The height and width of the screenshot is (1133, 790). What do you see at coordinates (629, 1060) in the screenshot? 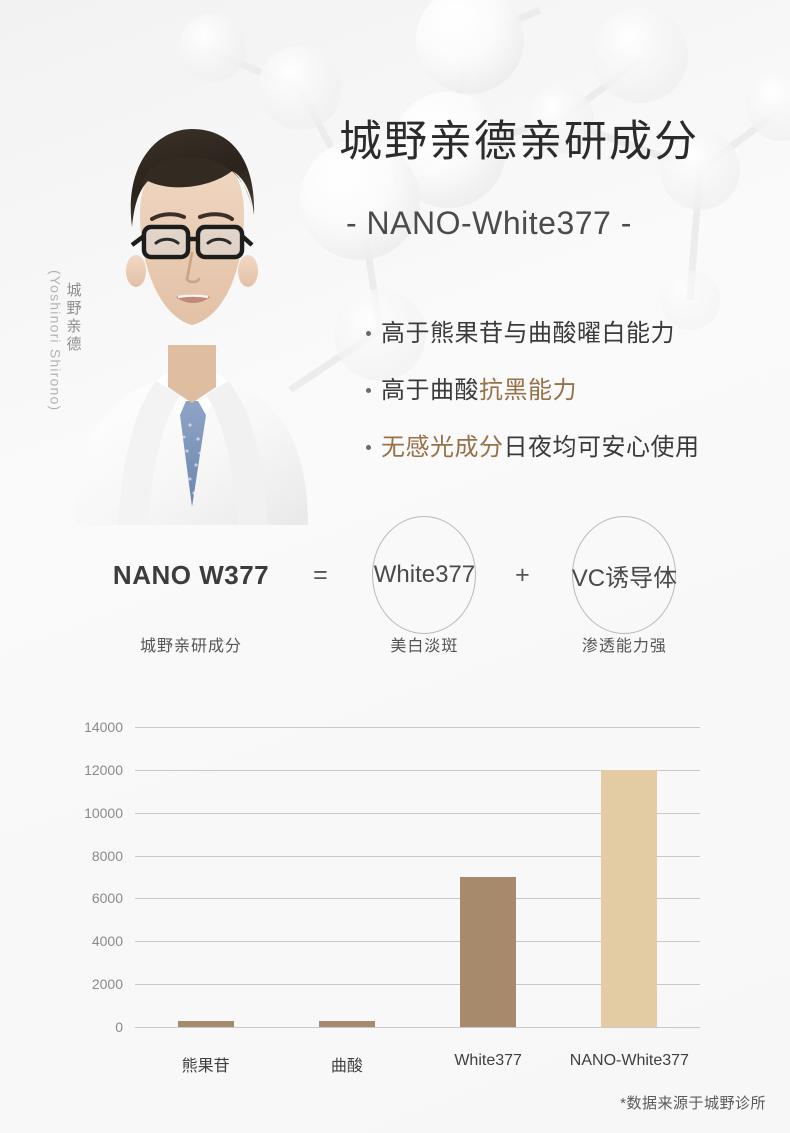
I see `chart-x-tick-label: NANO-White377` at bounding box center [629, 1060].